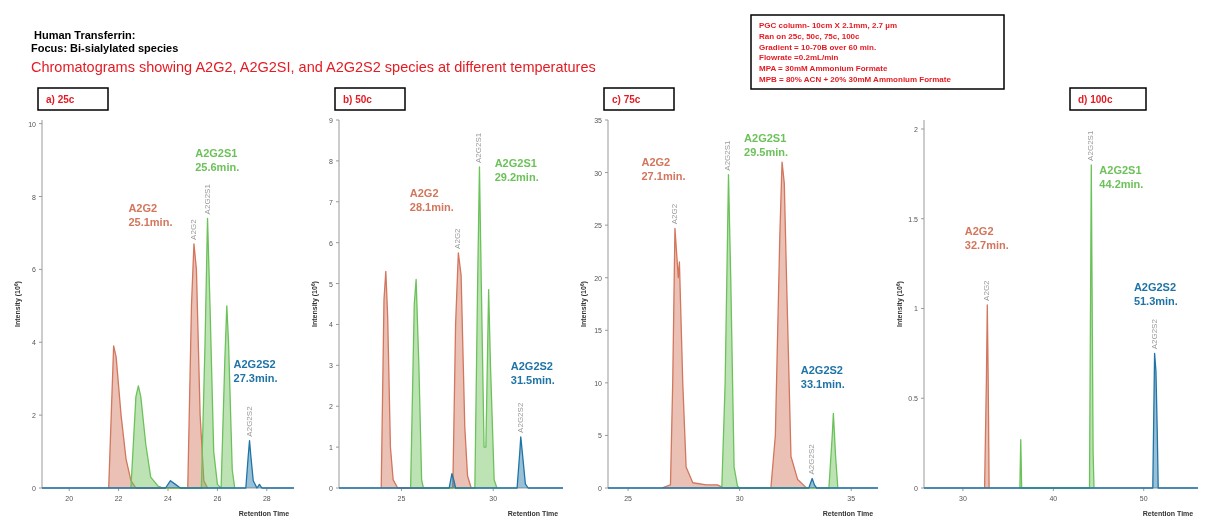  What do you see at coordinates (626, 99) in the screenshot?
I see `chart-title: c) 75c` at bounding box center [626, 99].